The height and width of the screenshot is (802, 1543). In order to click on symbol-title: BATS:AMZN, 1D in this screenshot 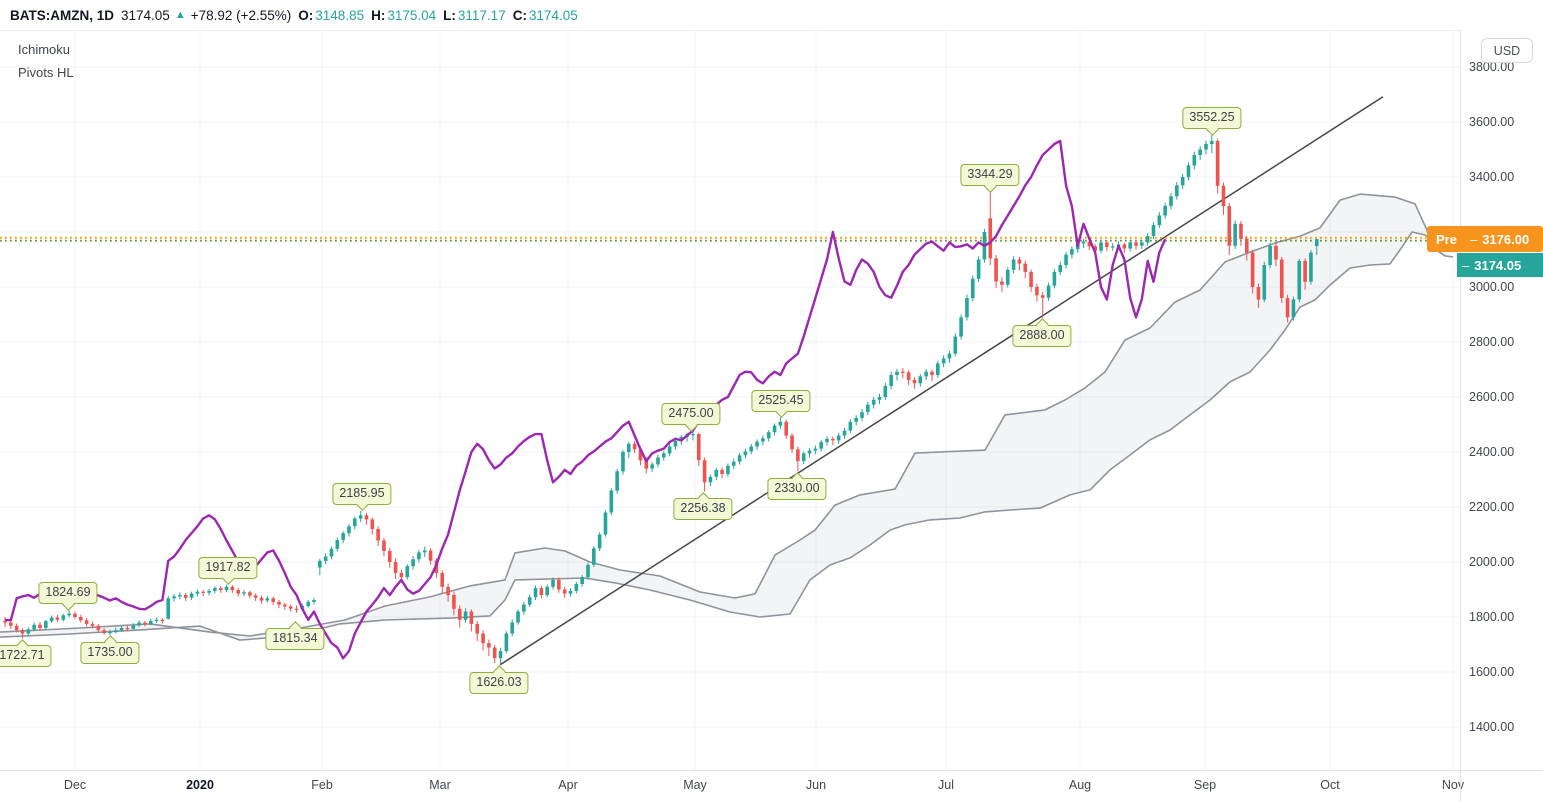, I will do `click(62, 15)`.